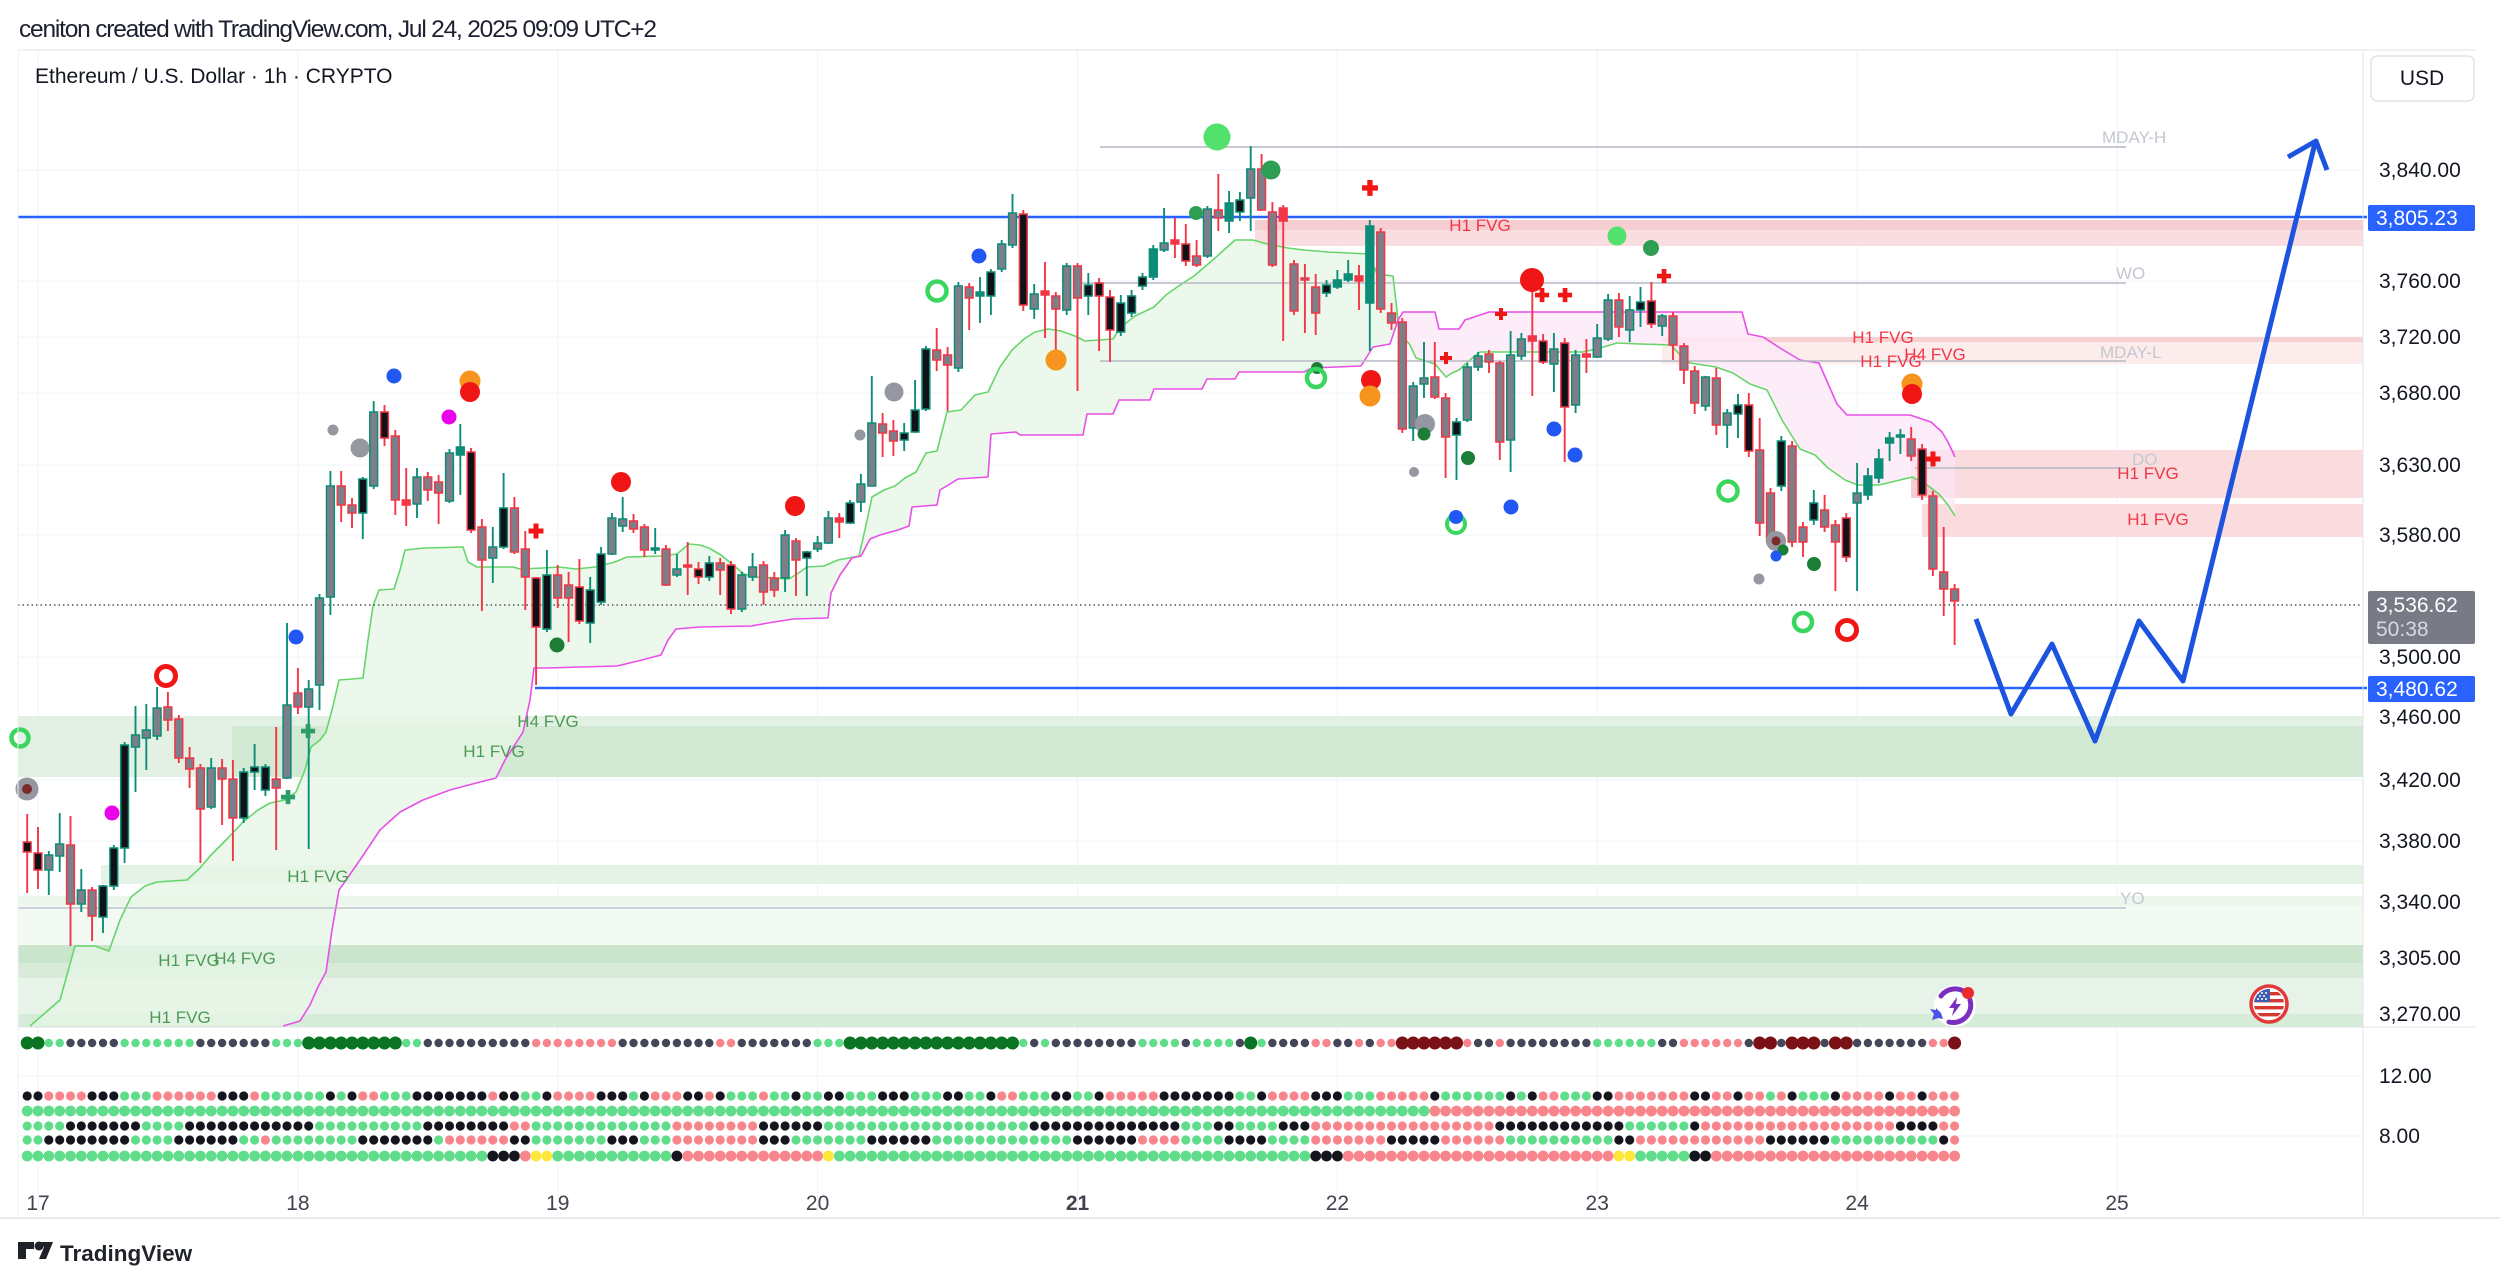  What do you see at coordinates (2420, 1014) in the screenshot?
I see `svg-text: 3,270.00` at bounding box center [2420, 1014].